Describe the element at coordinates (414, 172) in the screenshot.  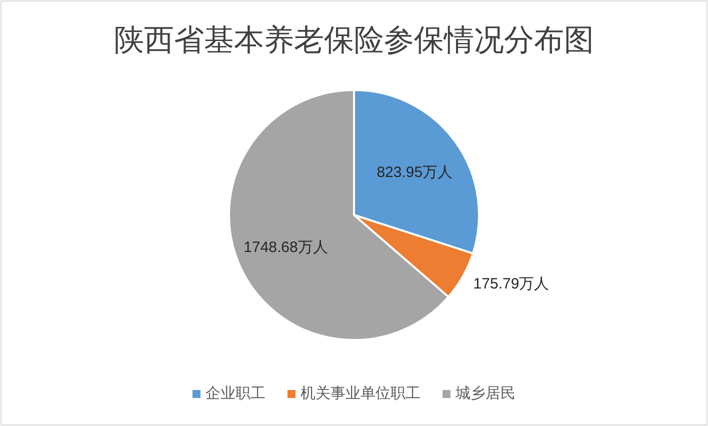
I see `data-label: 823.95万人` at that location.